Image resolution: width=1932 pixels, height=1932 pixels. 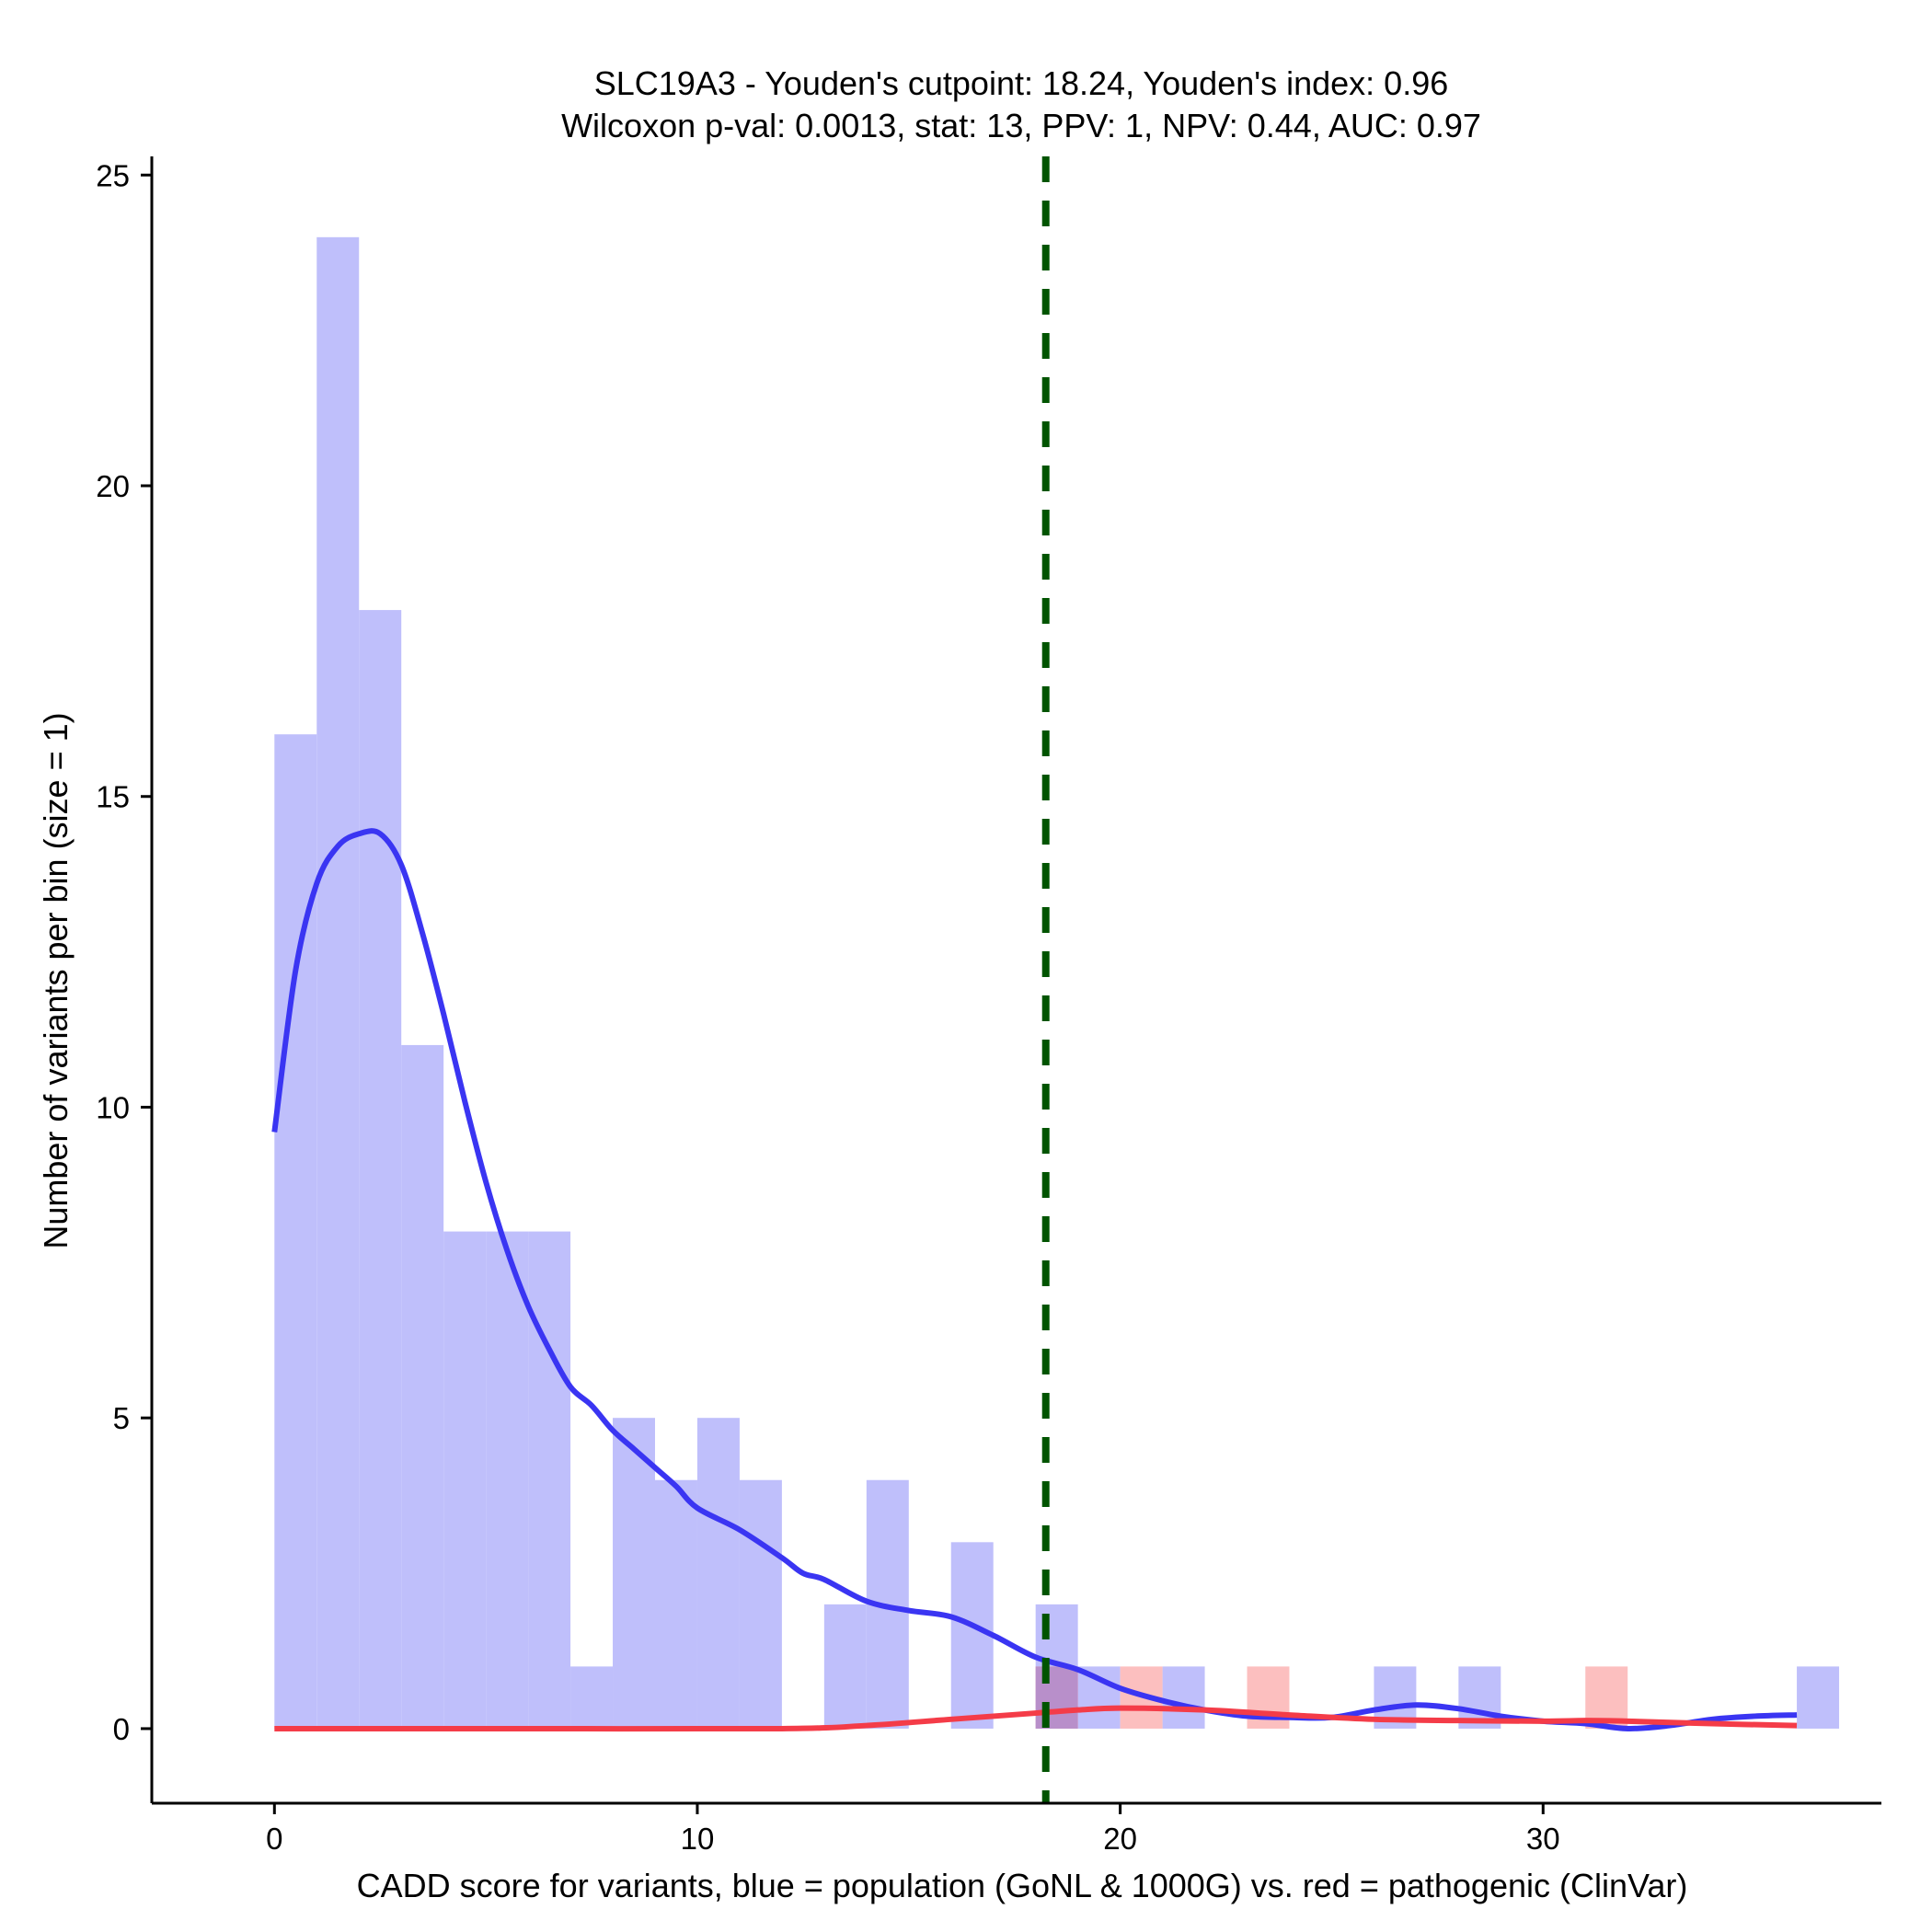 What do you see at coordinates (1543, 1839) in the screenshot?
I see `x-tick-label-30: 30` at bounding box center [1543, 1839].